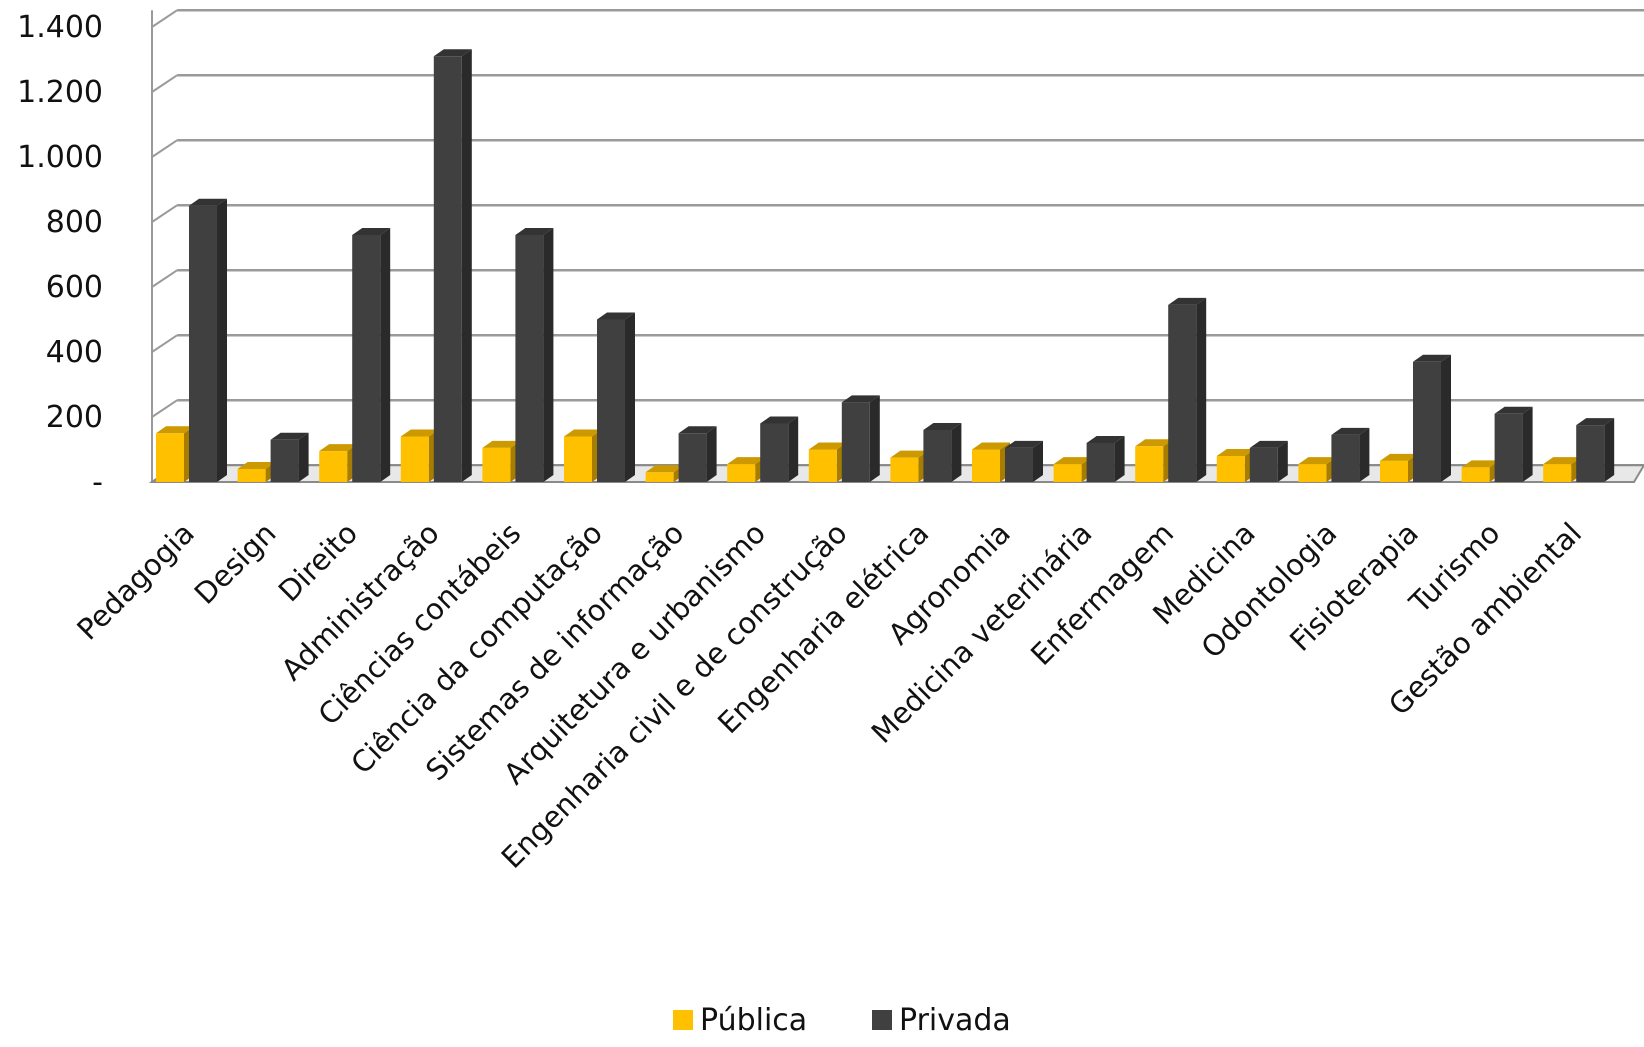 The height and width of the screenshot is (1047, 1644). I want to click on y-tick-label: -, so click(97, 482).